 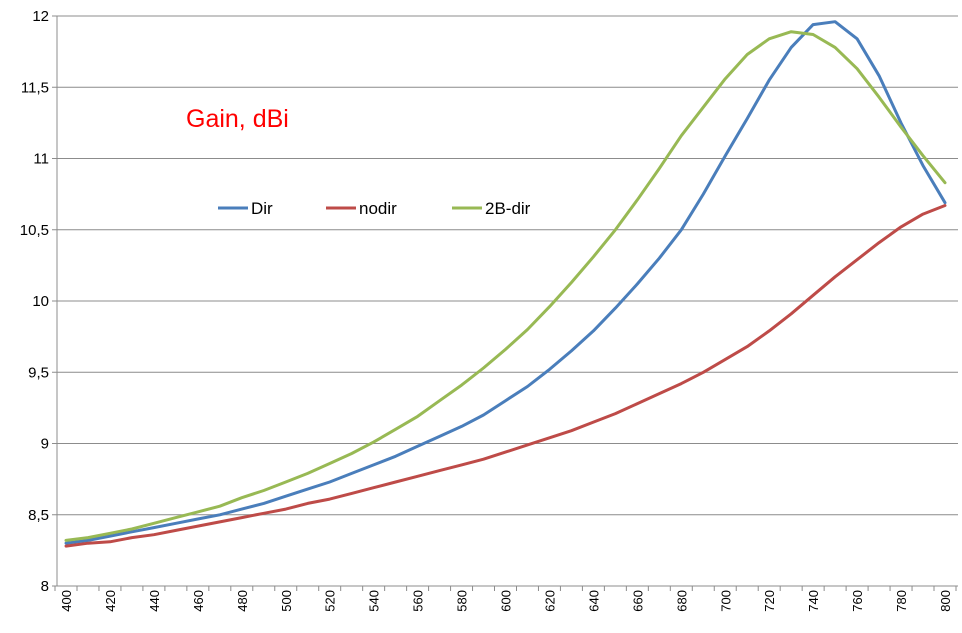 I want to click on x-tick-label: 400, so click(x=66, y=601).